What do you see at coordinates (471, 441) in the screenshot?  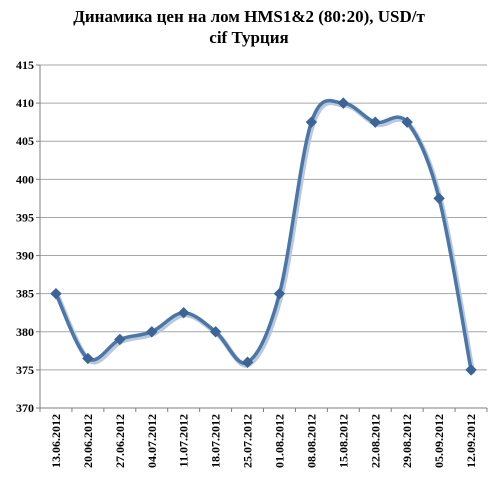 I see `x-tick-label: 12.09.2012` at bounding box center [471, 441].